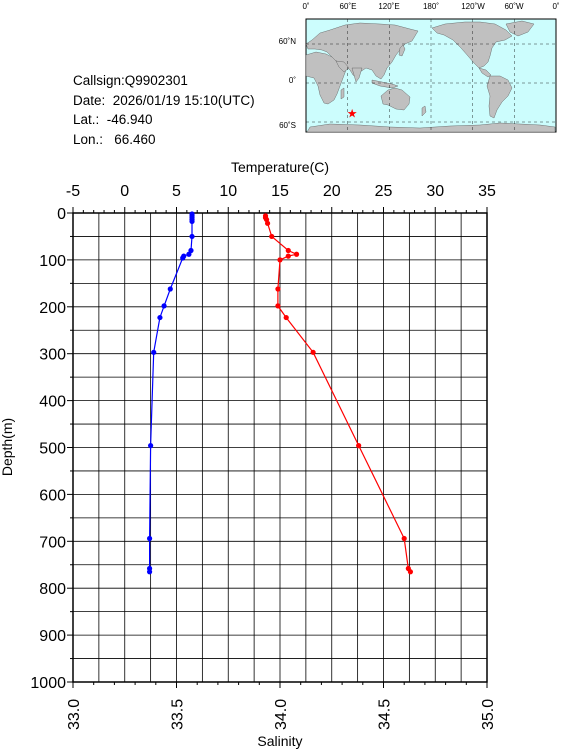 This screenshot has width=564, height=751. I want to click on depth-tick-label: 800, so click(52, 589).